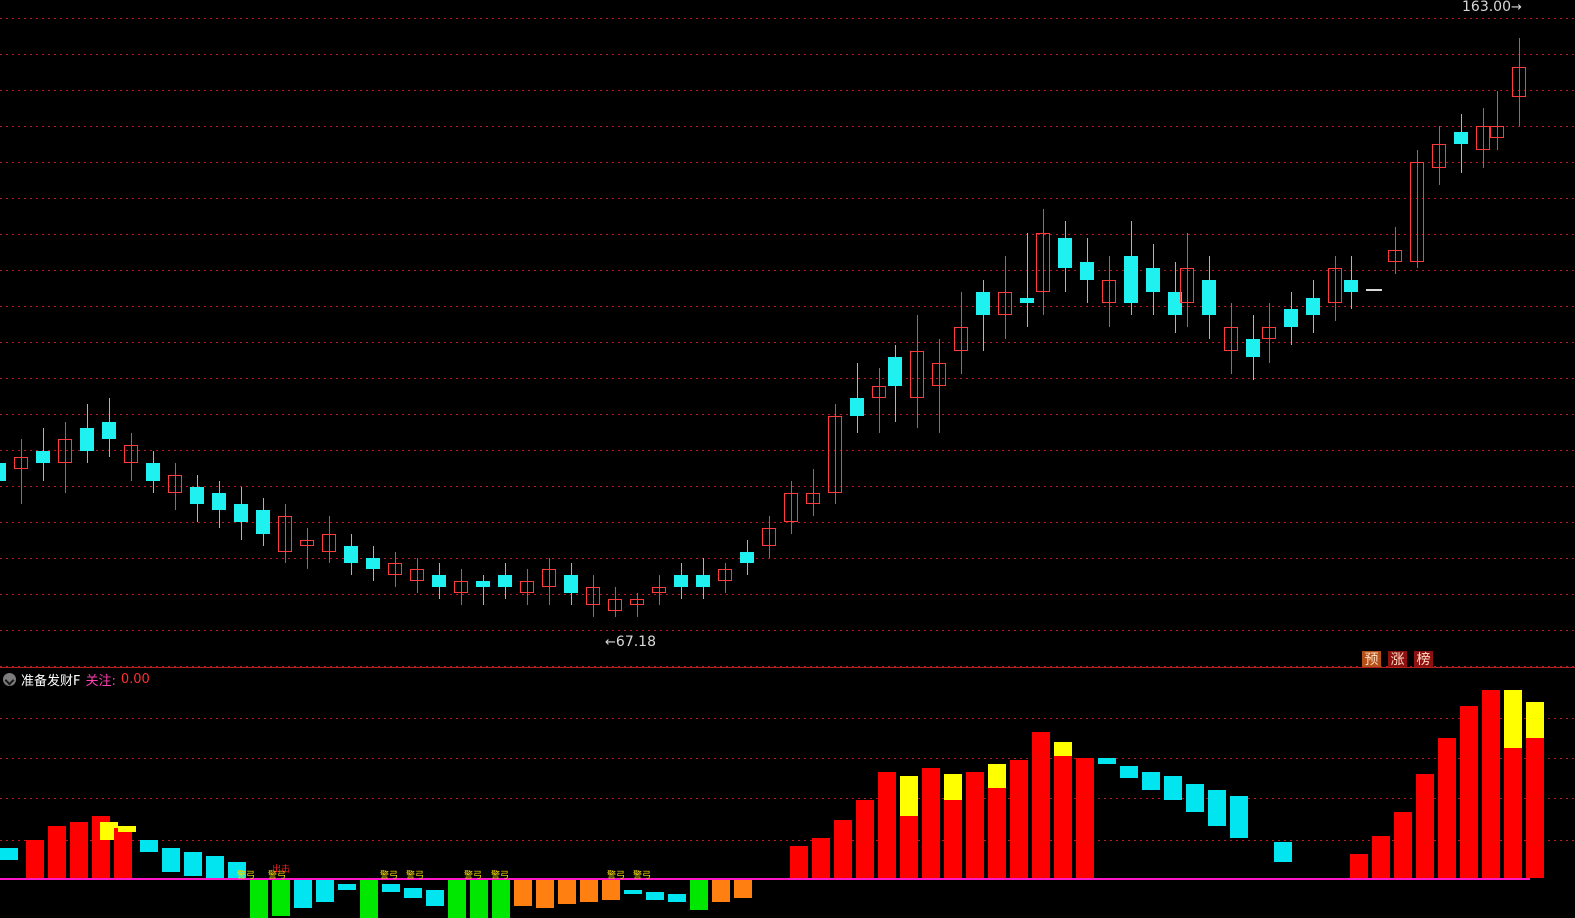 This screenshot has width=1575, height=918. I want to click on rank-badge: 预涨榜, so click(1397, 659).